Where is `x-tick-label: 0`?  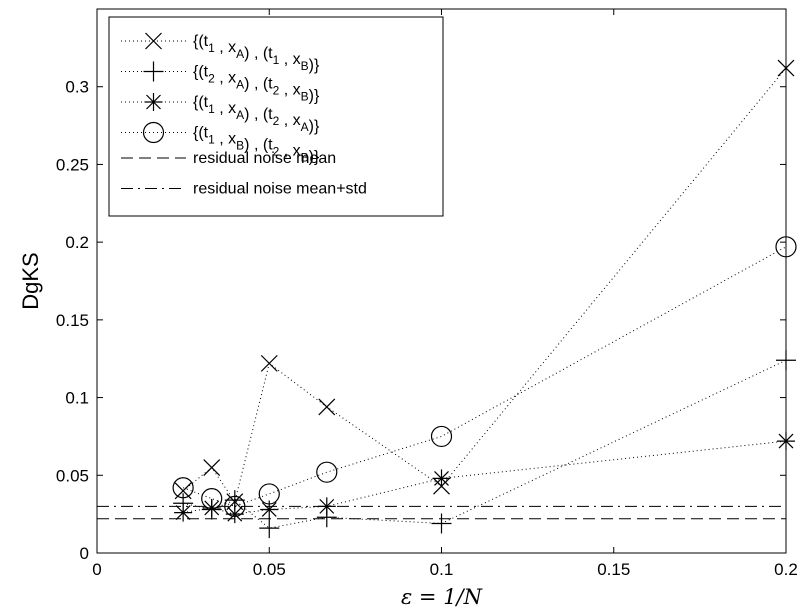
x-tick-label: 0 is located at coordinates (96, 569).